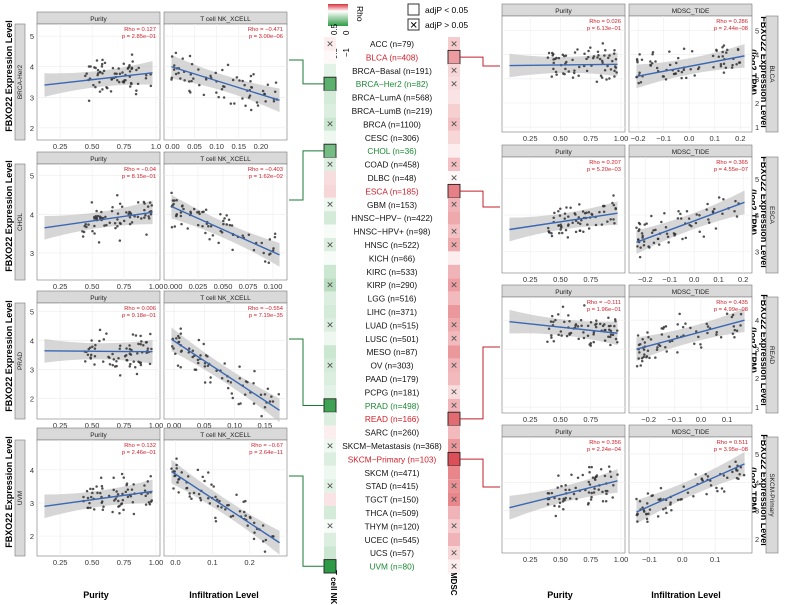 The height and width of the screenshot is (605, 787). What do you see at coordinates (392, 124) in the screenshot?
I see `heatmap-row: ✕ ✕ BRCA (n=1100)` at bounding box center [392, 124].